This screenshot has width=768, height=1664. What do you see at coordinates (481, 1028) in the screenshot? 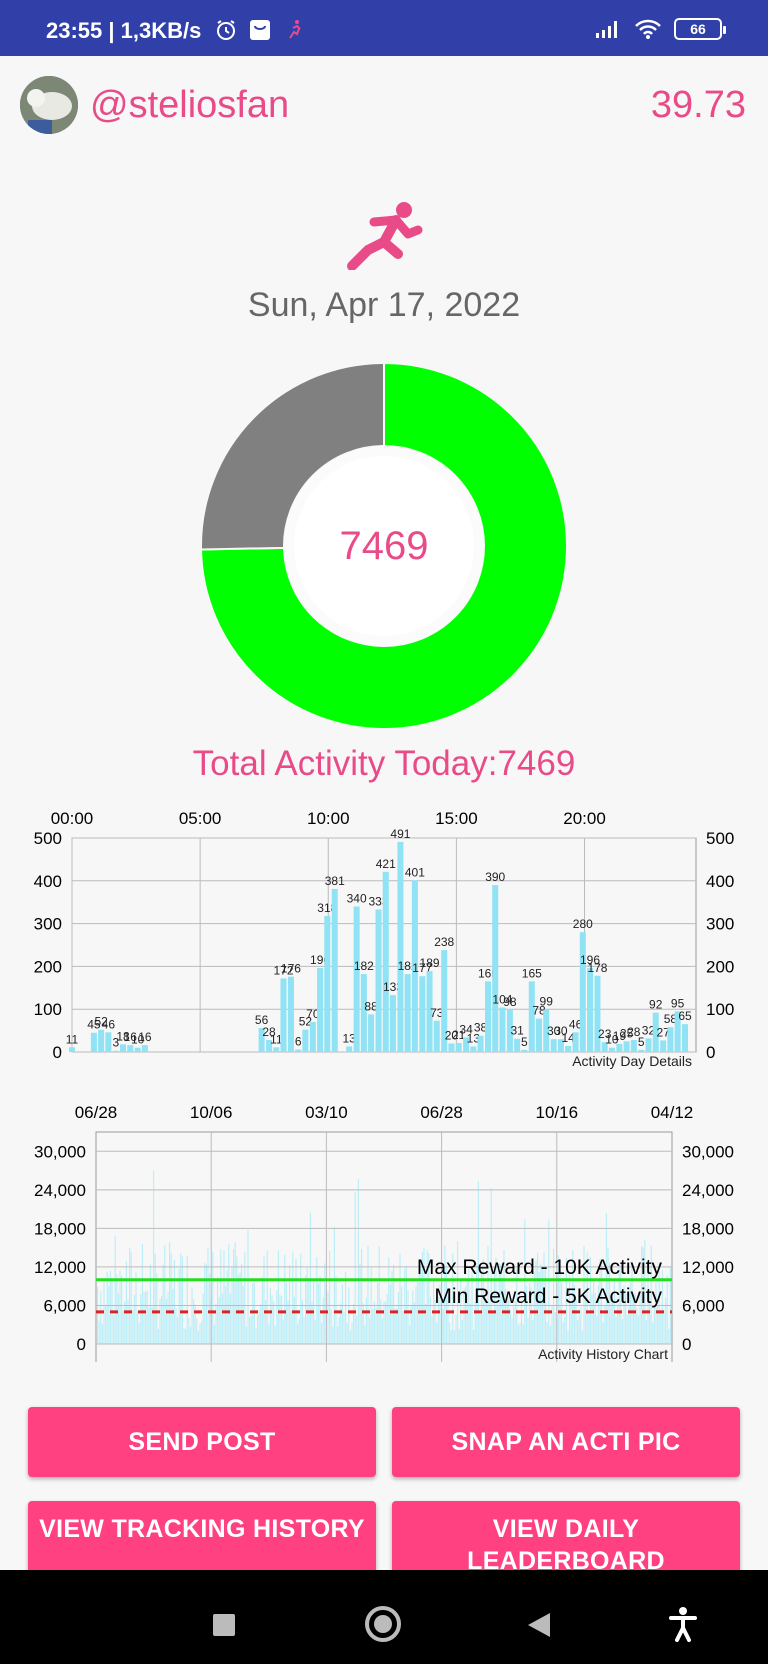
I see `day-chart-bar-label: 38` at bounding box center [481, 1028].